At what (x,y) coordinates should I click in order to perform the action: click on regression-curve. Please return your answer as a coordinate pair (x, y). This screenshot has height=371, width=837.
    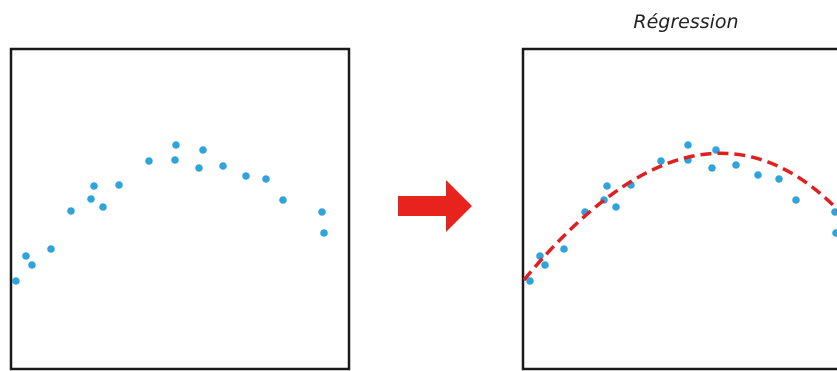
    Looking at the image, I should click on (679, 216).